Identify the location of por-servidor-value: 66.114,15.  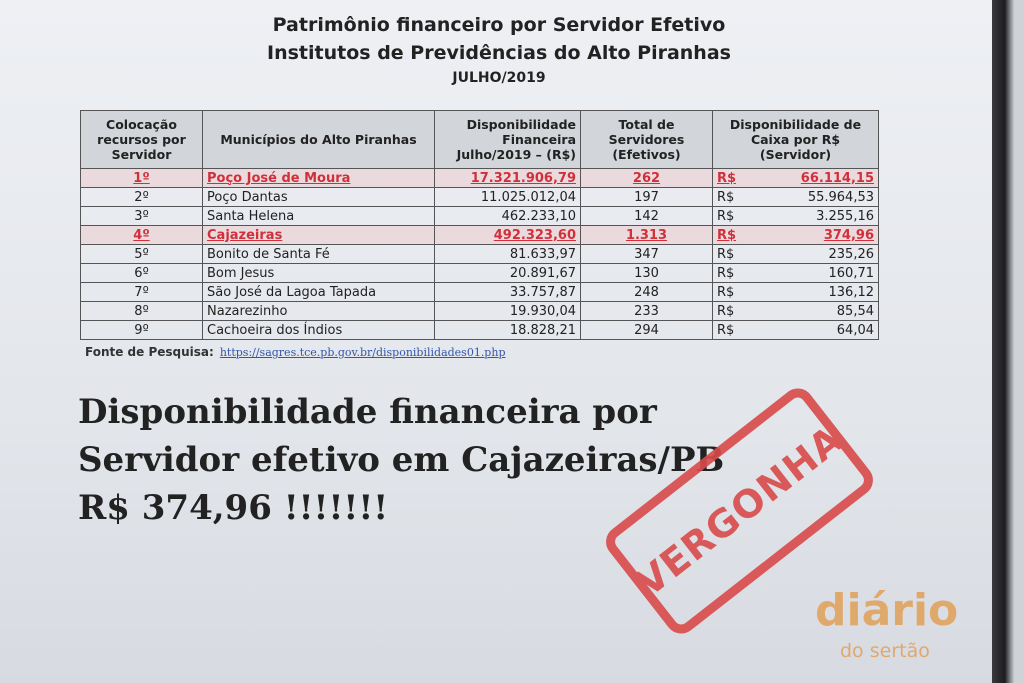
(837, 178).